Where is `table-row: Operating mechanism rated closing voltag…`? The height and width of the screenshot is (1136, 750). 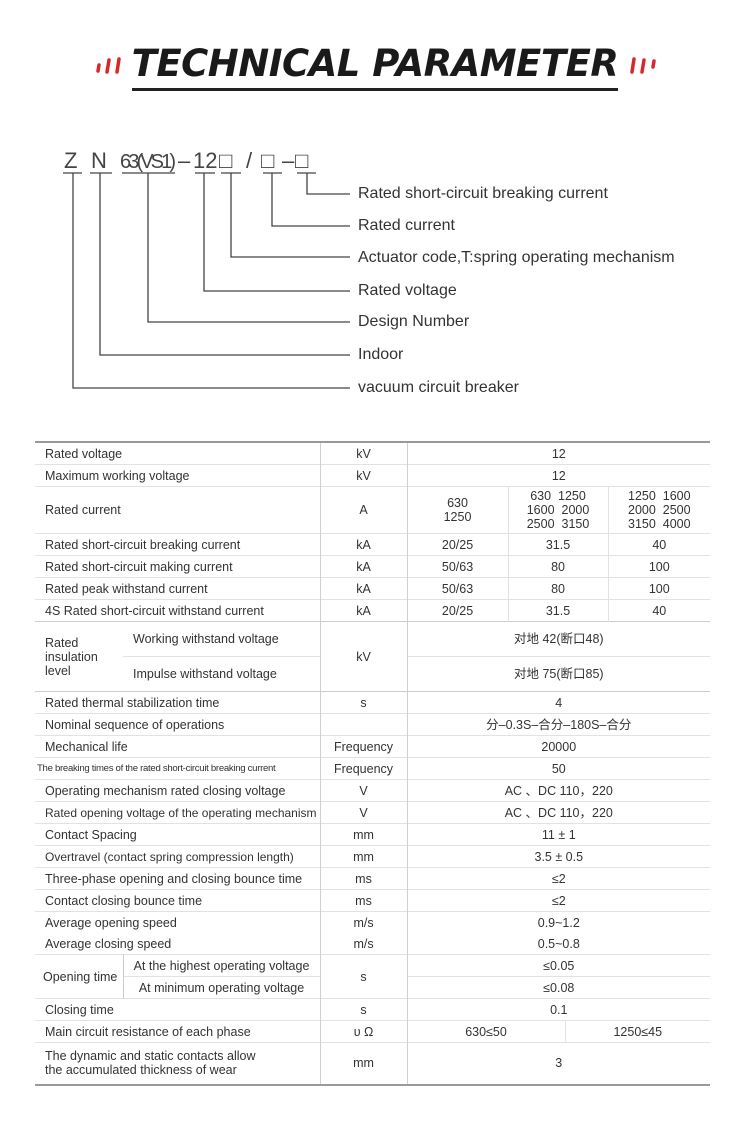
table-row: Operating mechanism rated closing voltag… is located at coordinates (373, 790).